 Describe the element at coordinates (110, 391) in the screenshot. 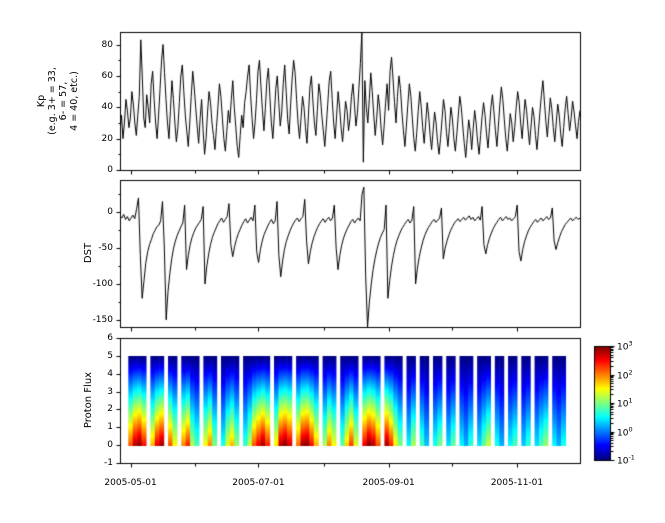

I see `y-tick-label: 3` at that location.